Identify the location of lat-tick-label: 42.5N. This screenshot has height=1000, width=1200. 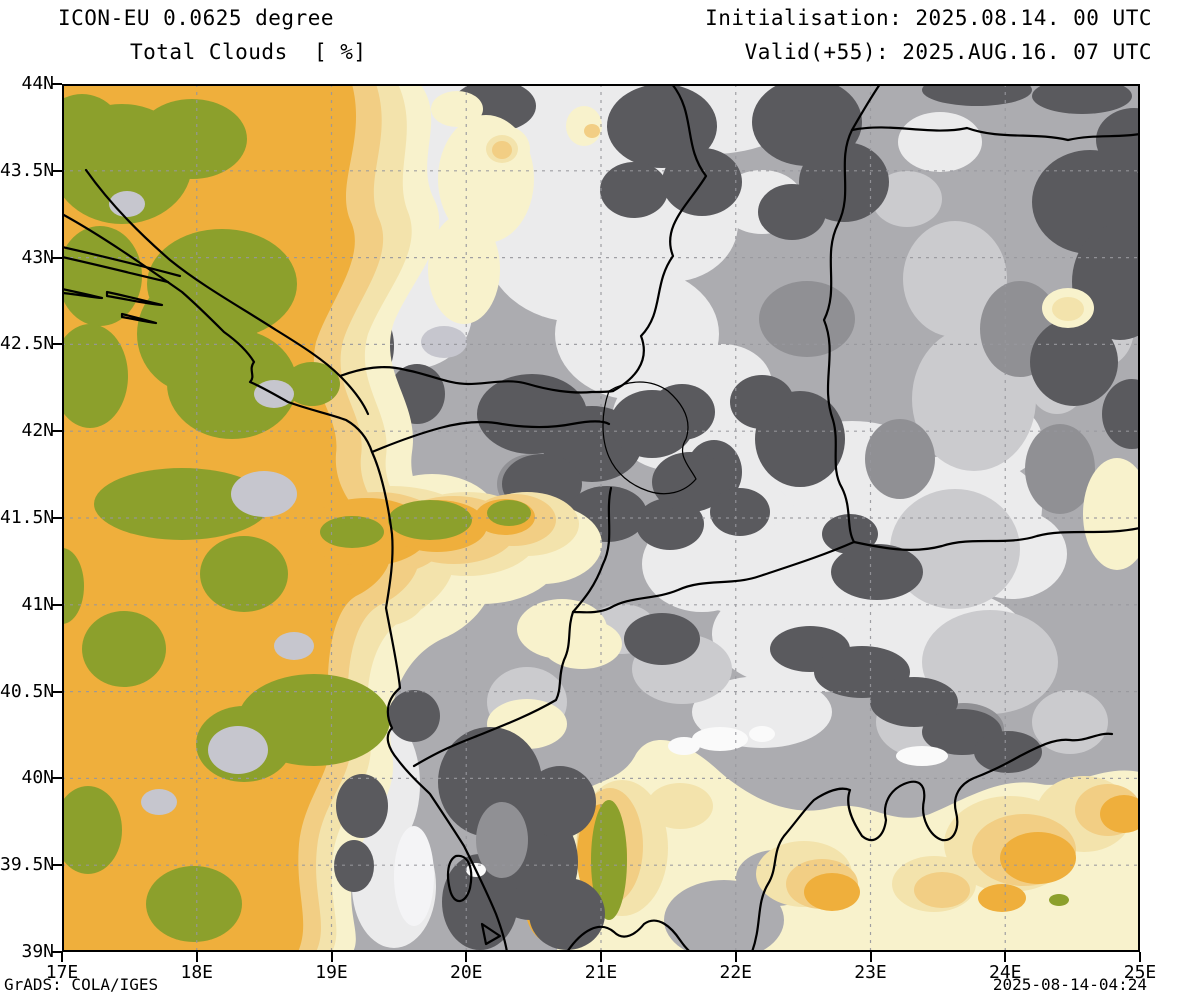
(27, 344).